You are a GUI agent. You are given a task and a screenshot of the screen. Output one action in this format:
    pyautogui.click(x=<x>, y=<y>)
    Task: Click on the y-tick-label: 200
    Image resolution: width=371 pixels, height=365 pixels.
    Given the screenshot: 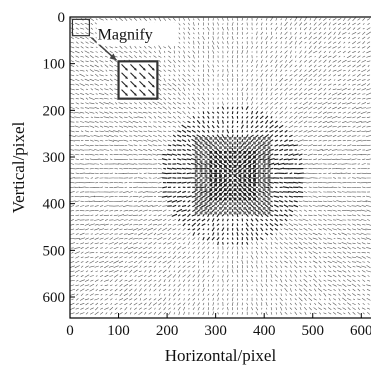 What is the action you would take?
    pyautogui.click(x=54, y=111)
    